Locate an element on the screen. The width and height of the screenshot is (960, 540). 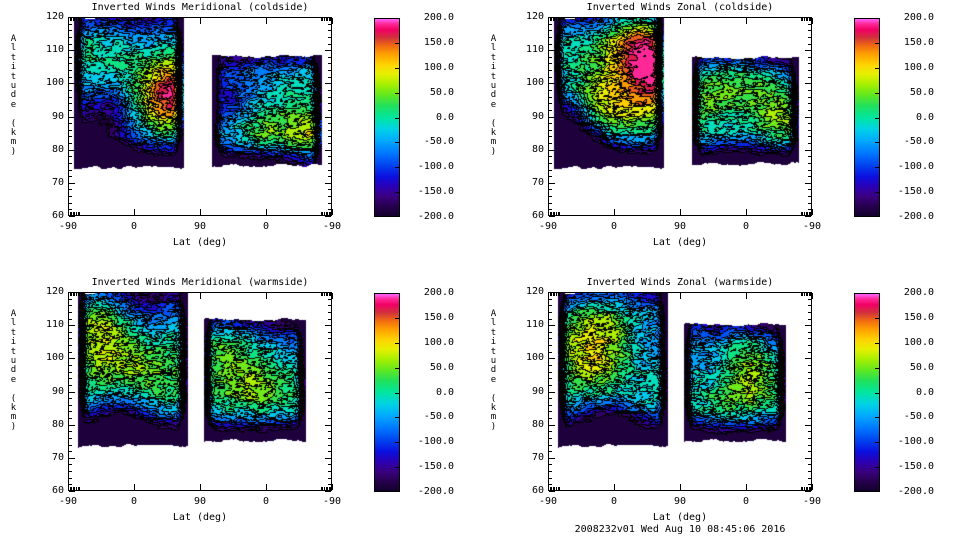
colorbar is located at coordinates (867, 392).